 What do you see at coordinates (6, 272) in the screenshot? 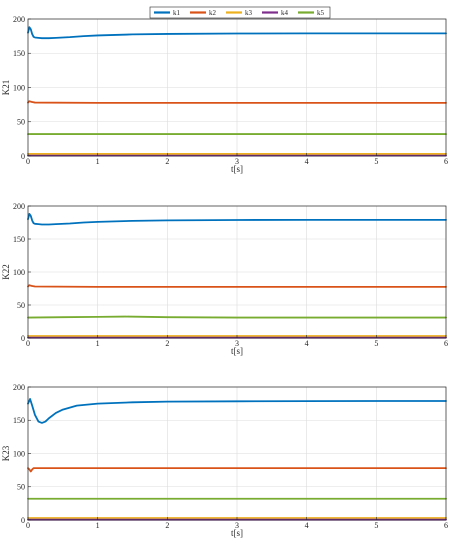
I see `y-axis-label: K22` at bounding box center [6, 272].